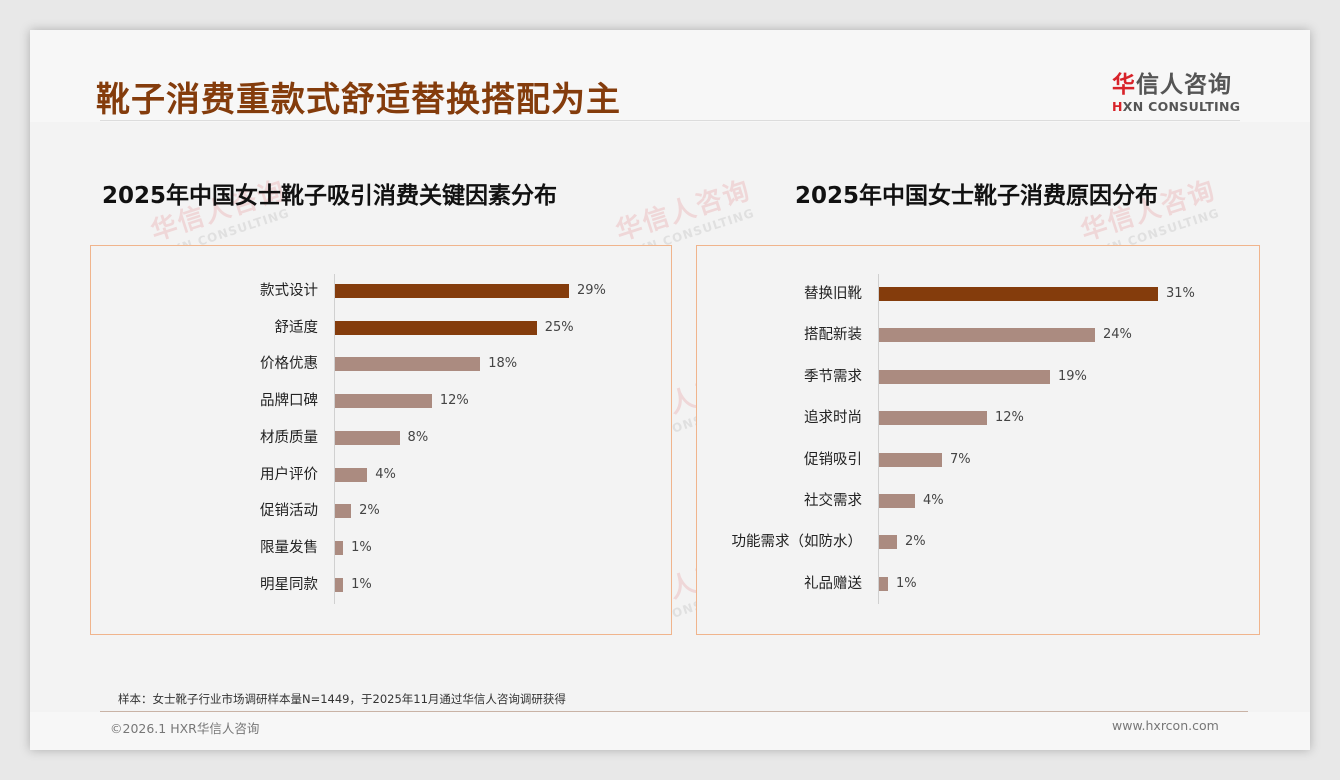 Image resolution: width=1340 pixels, height=780 pixels. I want to click on bar-row: 社交需求 4%, so click(978, 501).